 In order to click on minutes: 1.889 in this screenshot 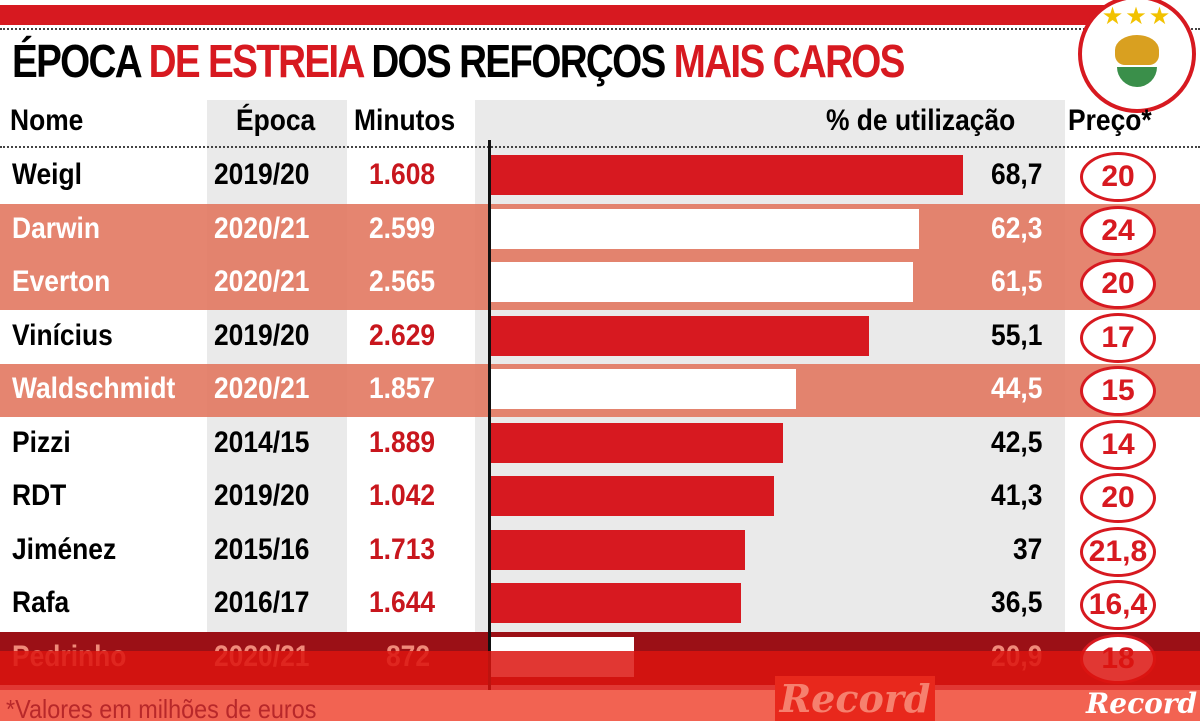, I will do `click(402, 442)`.